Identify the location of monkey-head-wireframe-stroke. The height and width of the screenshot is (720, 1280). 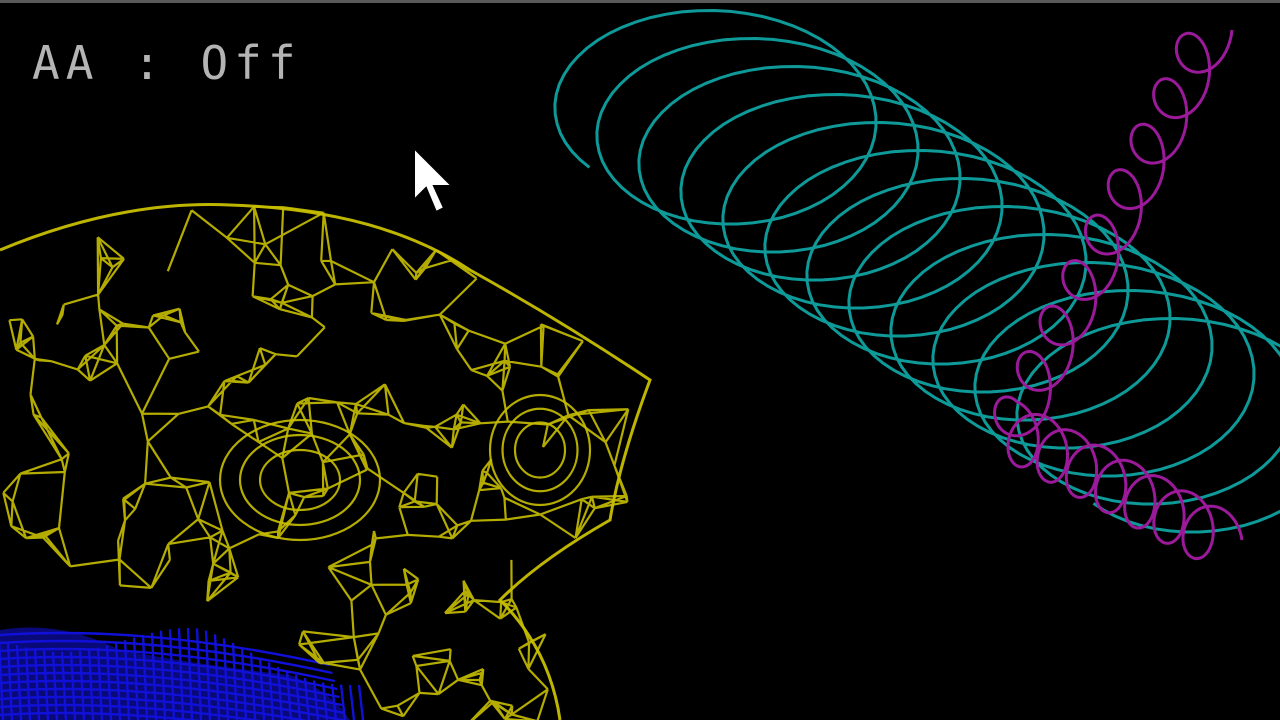
(405, 467).